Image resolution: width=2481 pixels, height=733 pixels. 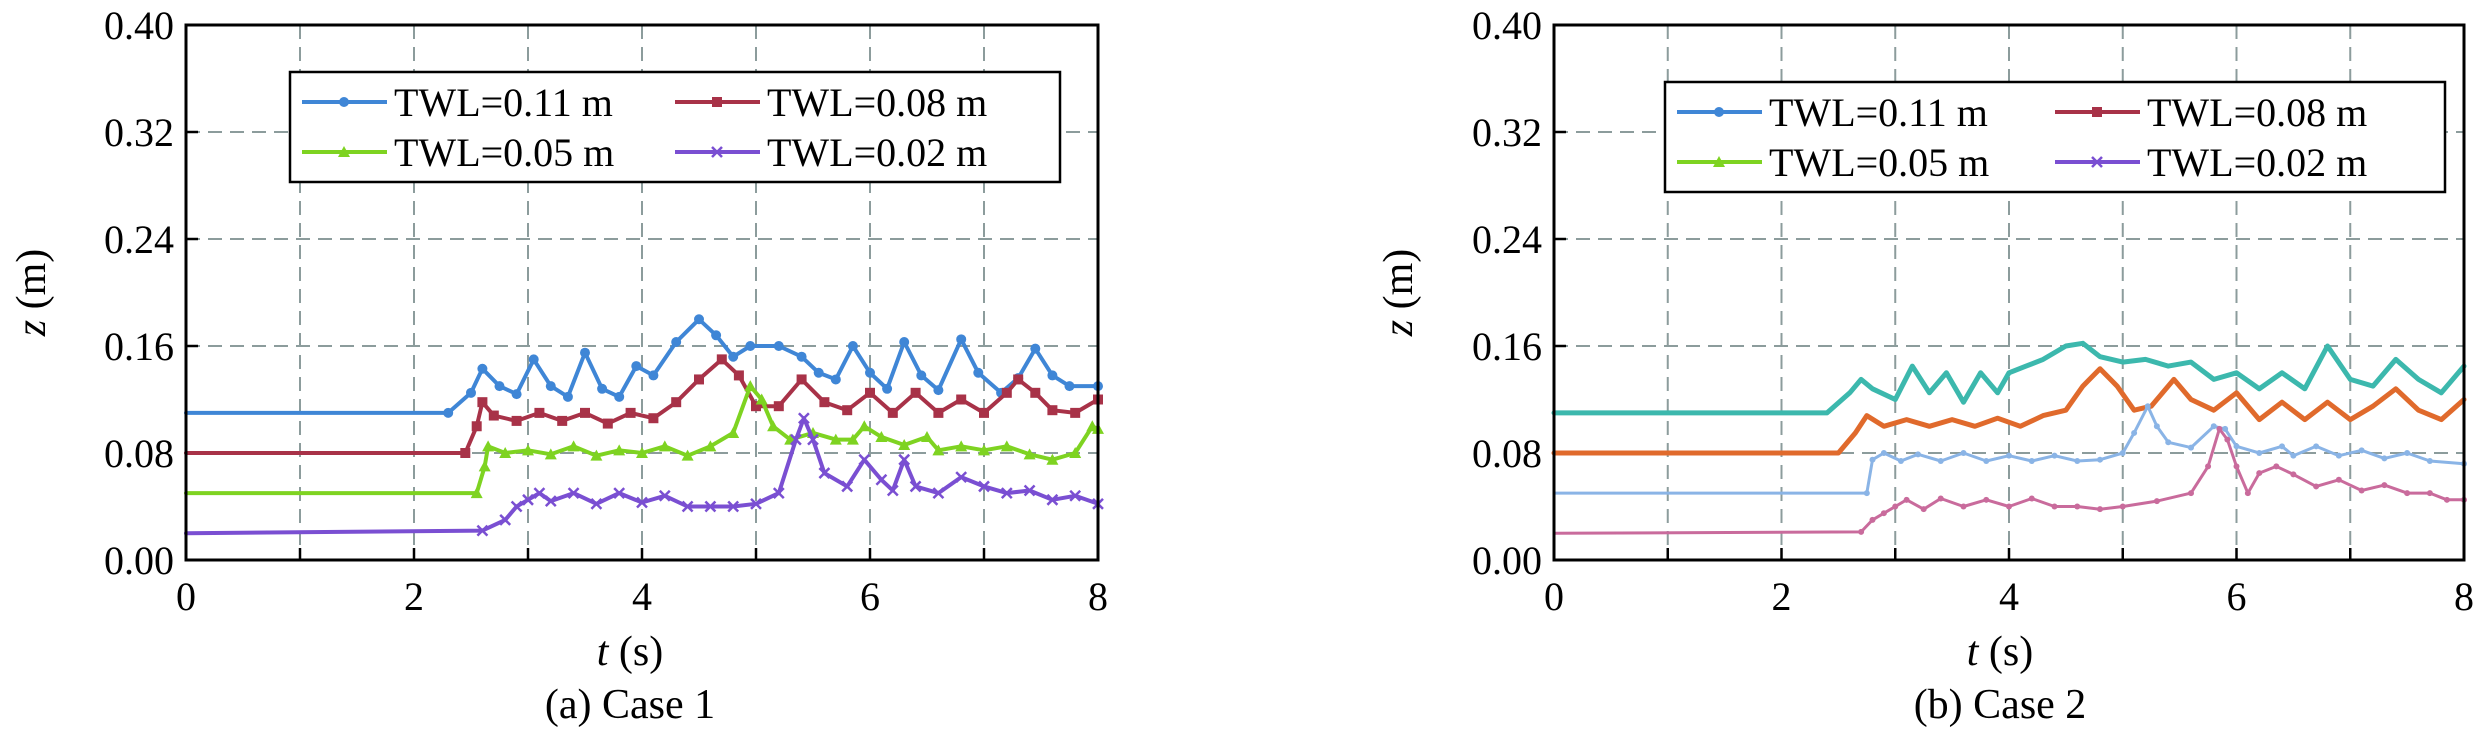 I want to click on legend-box, so click(x=2055, y=137).